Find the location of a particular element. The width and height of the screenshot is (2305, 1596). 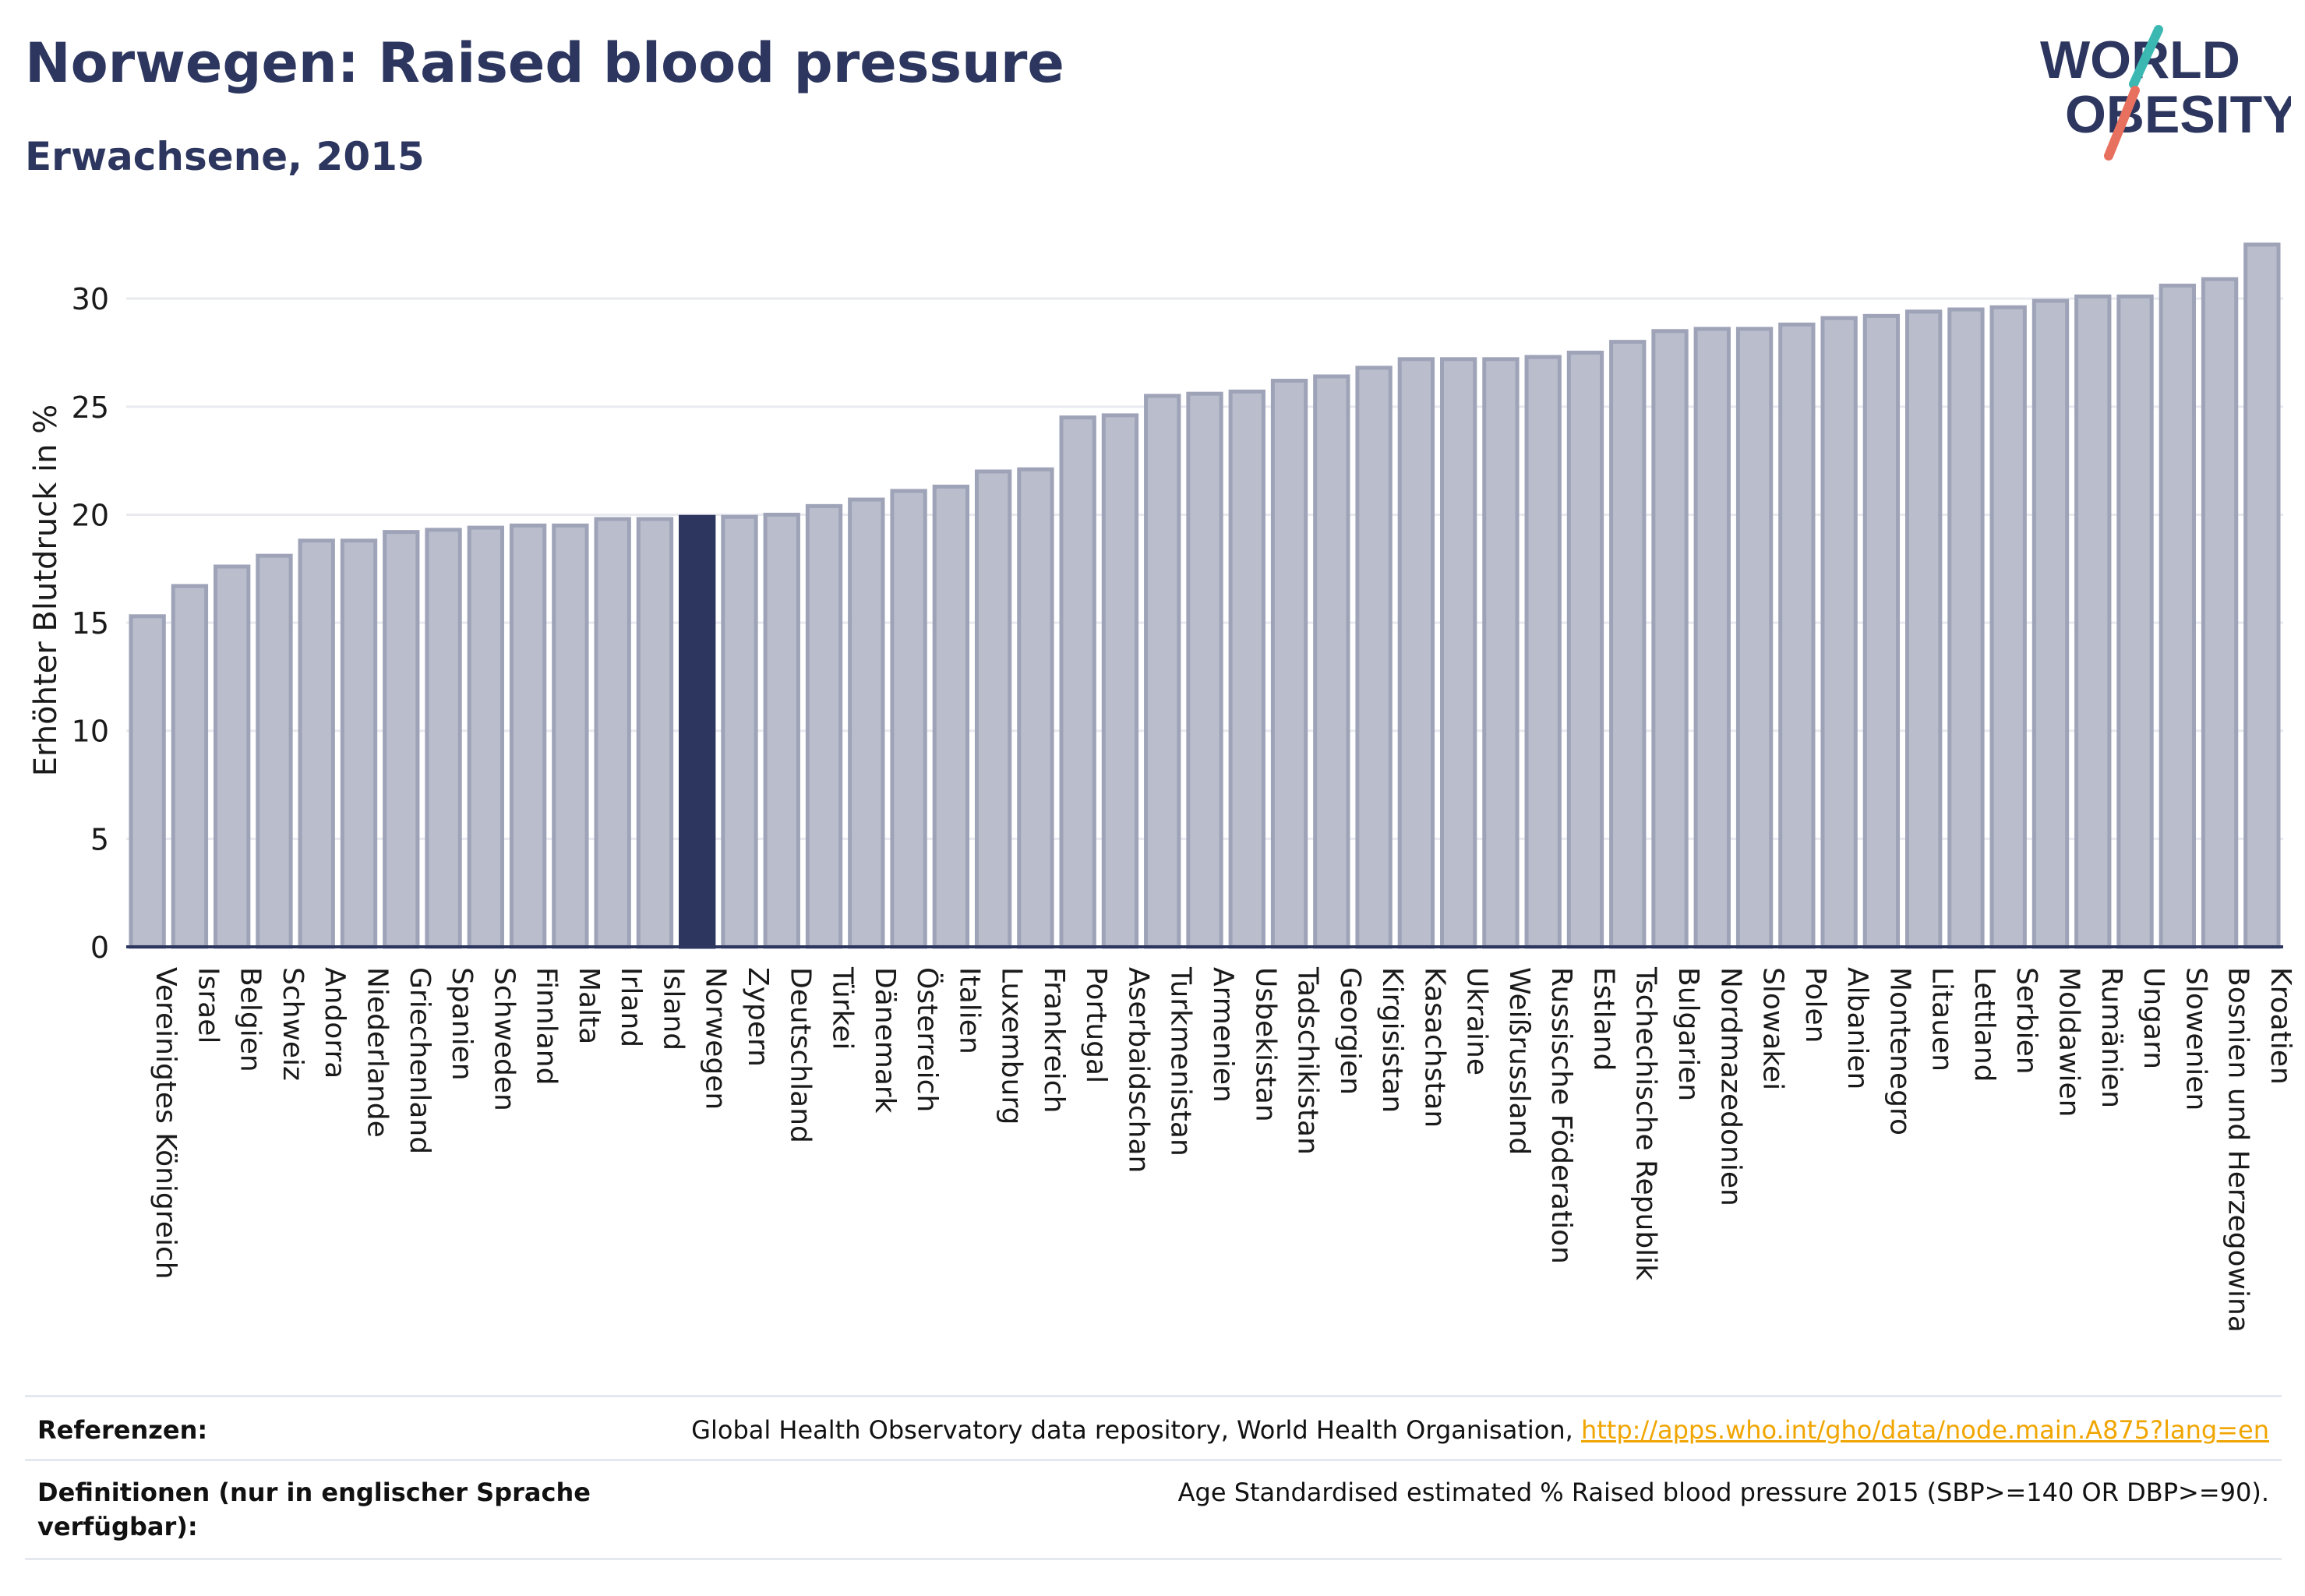

y-tick-label: 15 is located at coordinates (90, 623).